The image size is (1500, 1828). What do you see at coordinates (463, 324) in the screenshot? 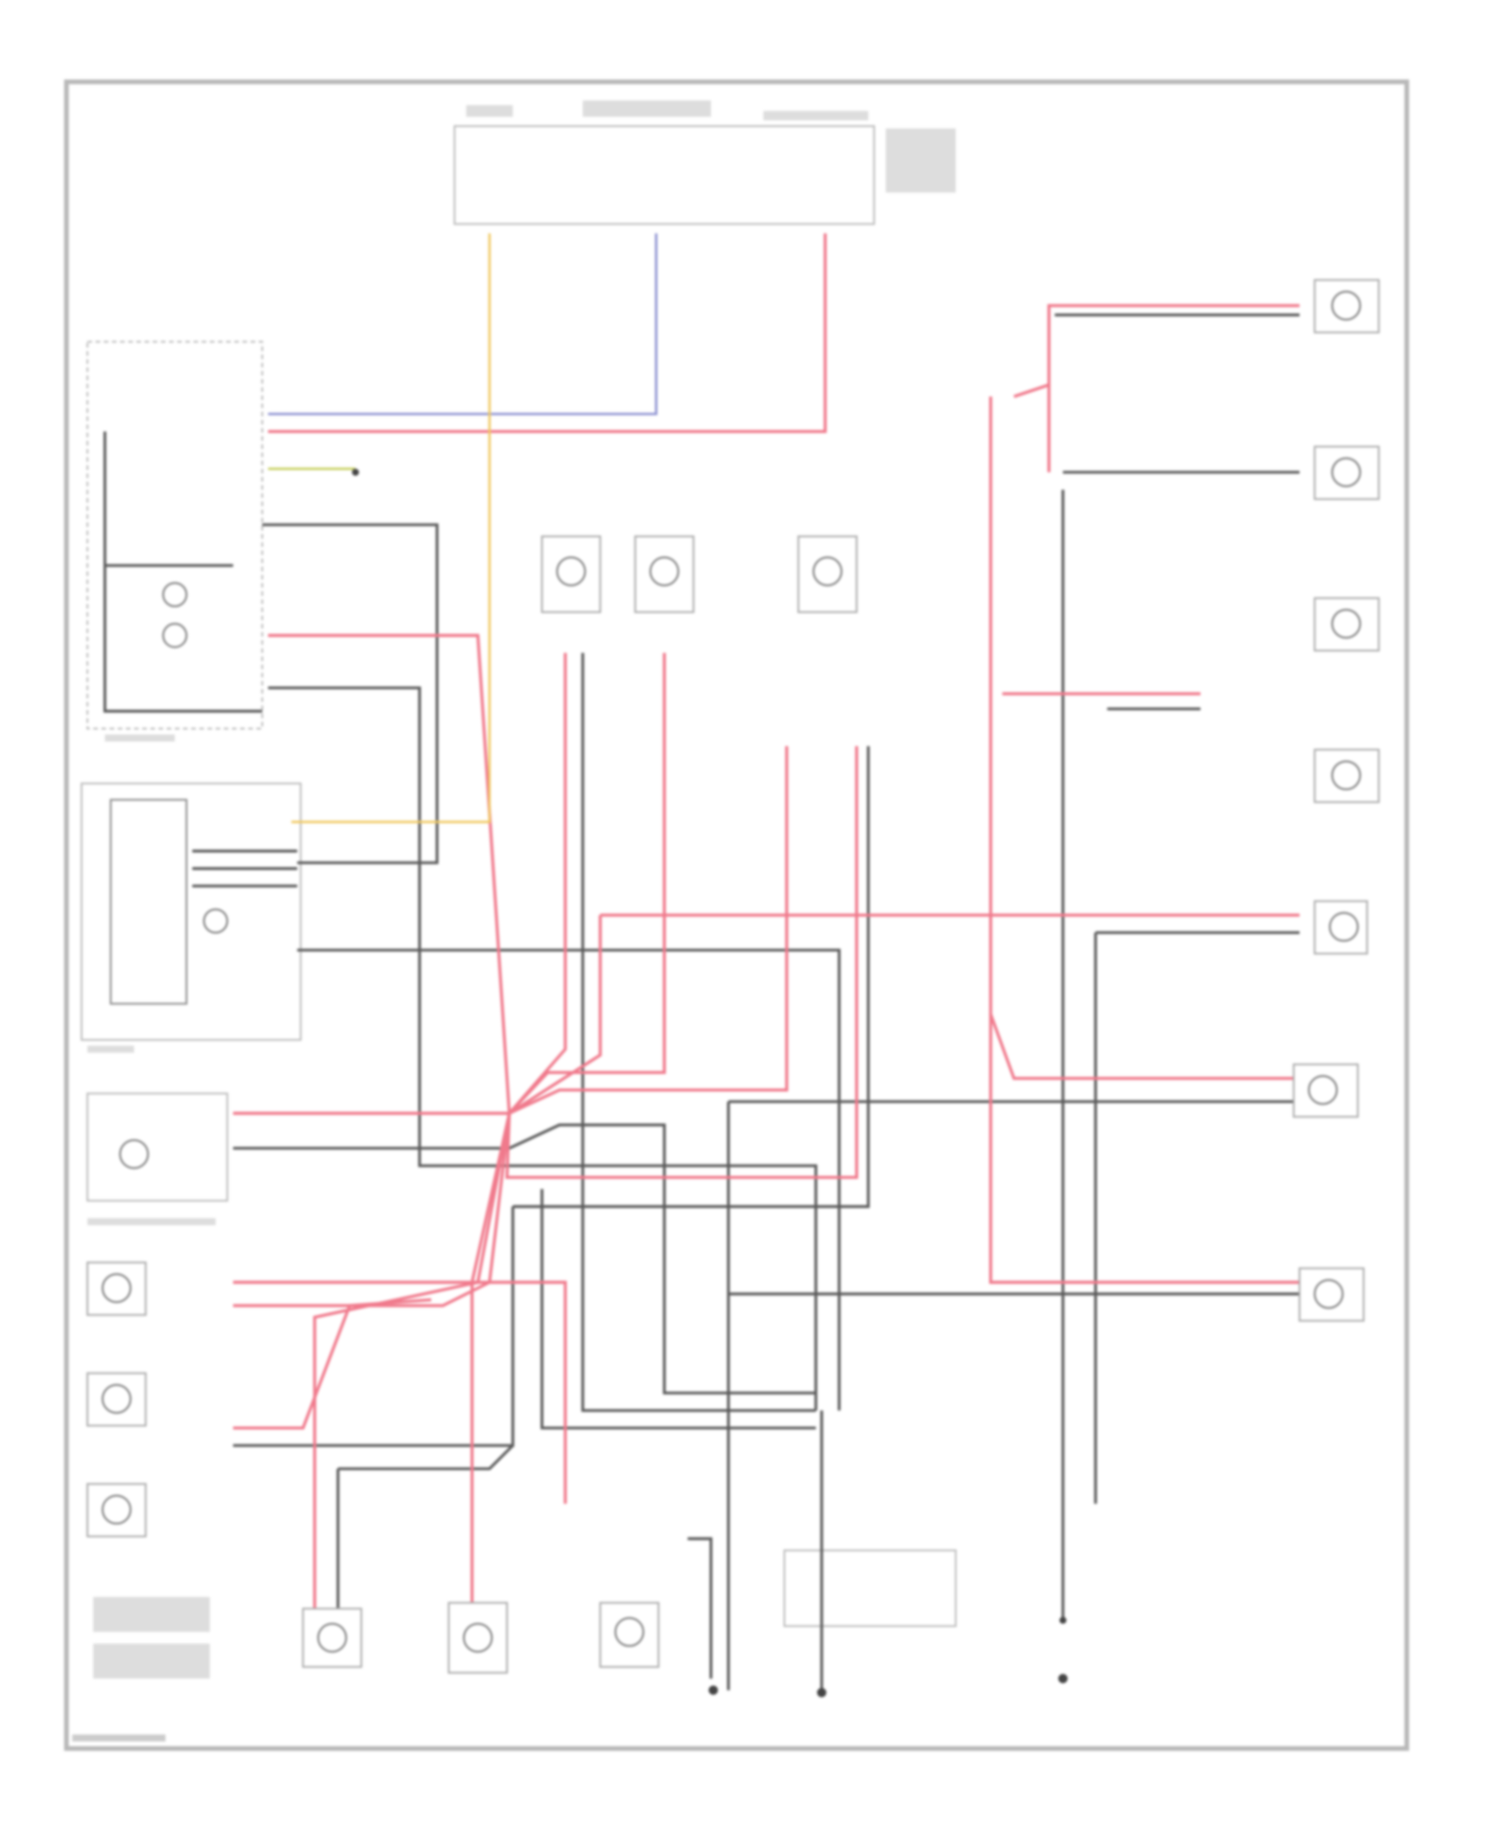
I see `wire-blue` at bounding box center [463, 324].